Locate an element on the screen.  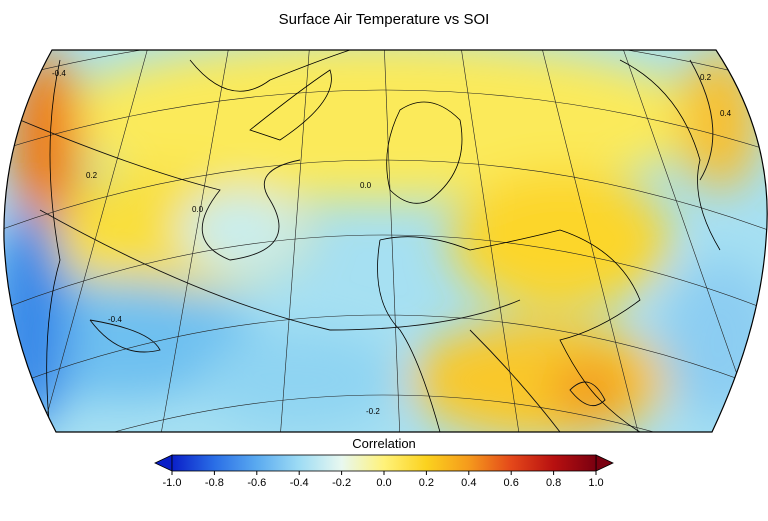
colorbar-bar is located at coordinates (384, 463).